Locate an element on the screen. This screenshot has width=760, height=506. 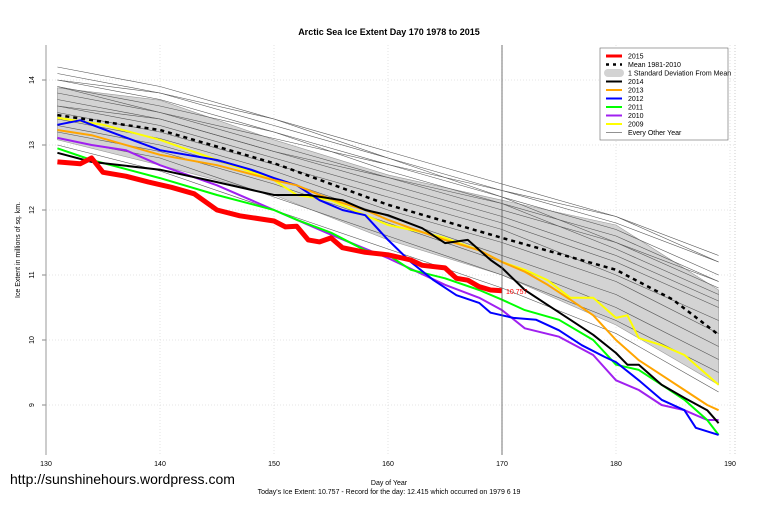
x-axis-label: Day of Year is located at coordinates (389, 483).